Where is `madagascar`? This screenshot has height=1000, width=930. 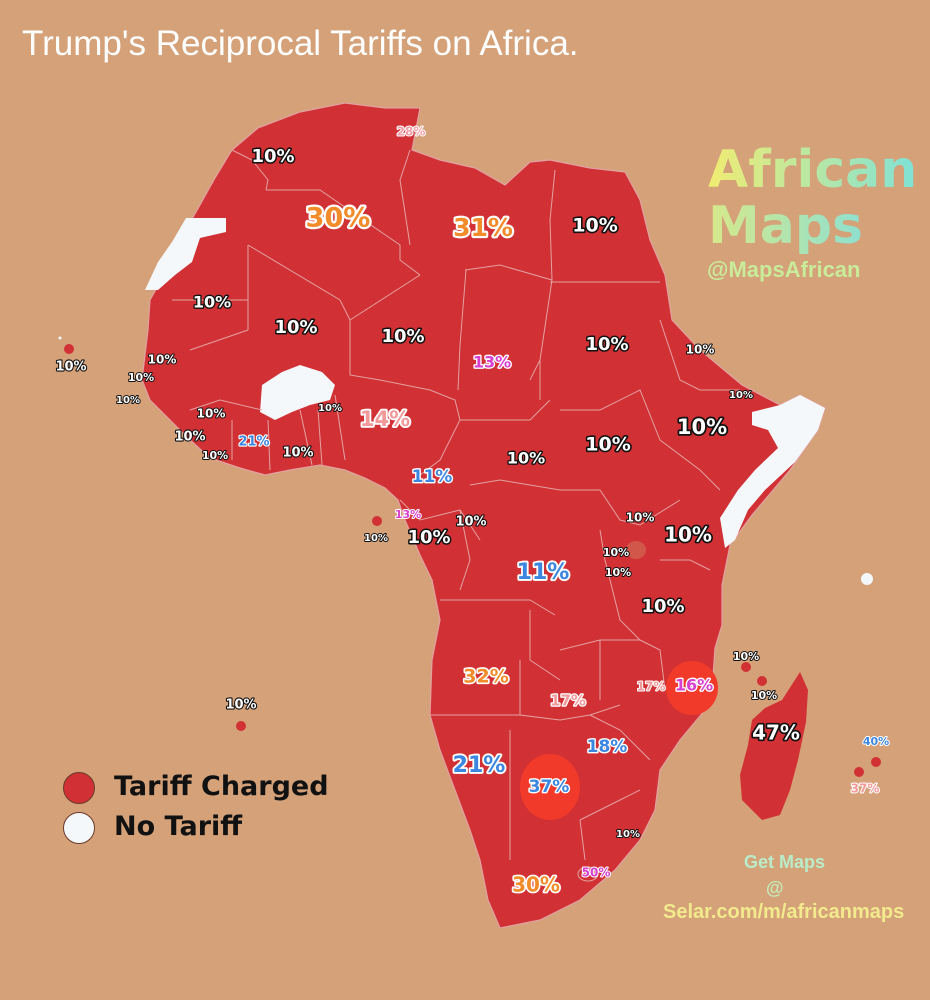 madagascar is located at coordinates (774, 746).